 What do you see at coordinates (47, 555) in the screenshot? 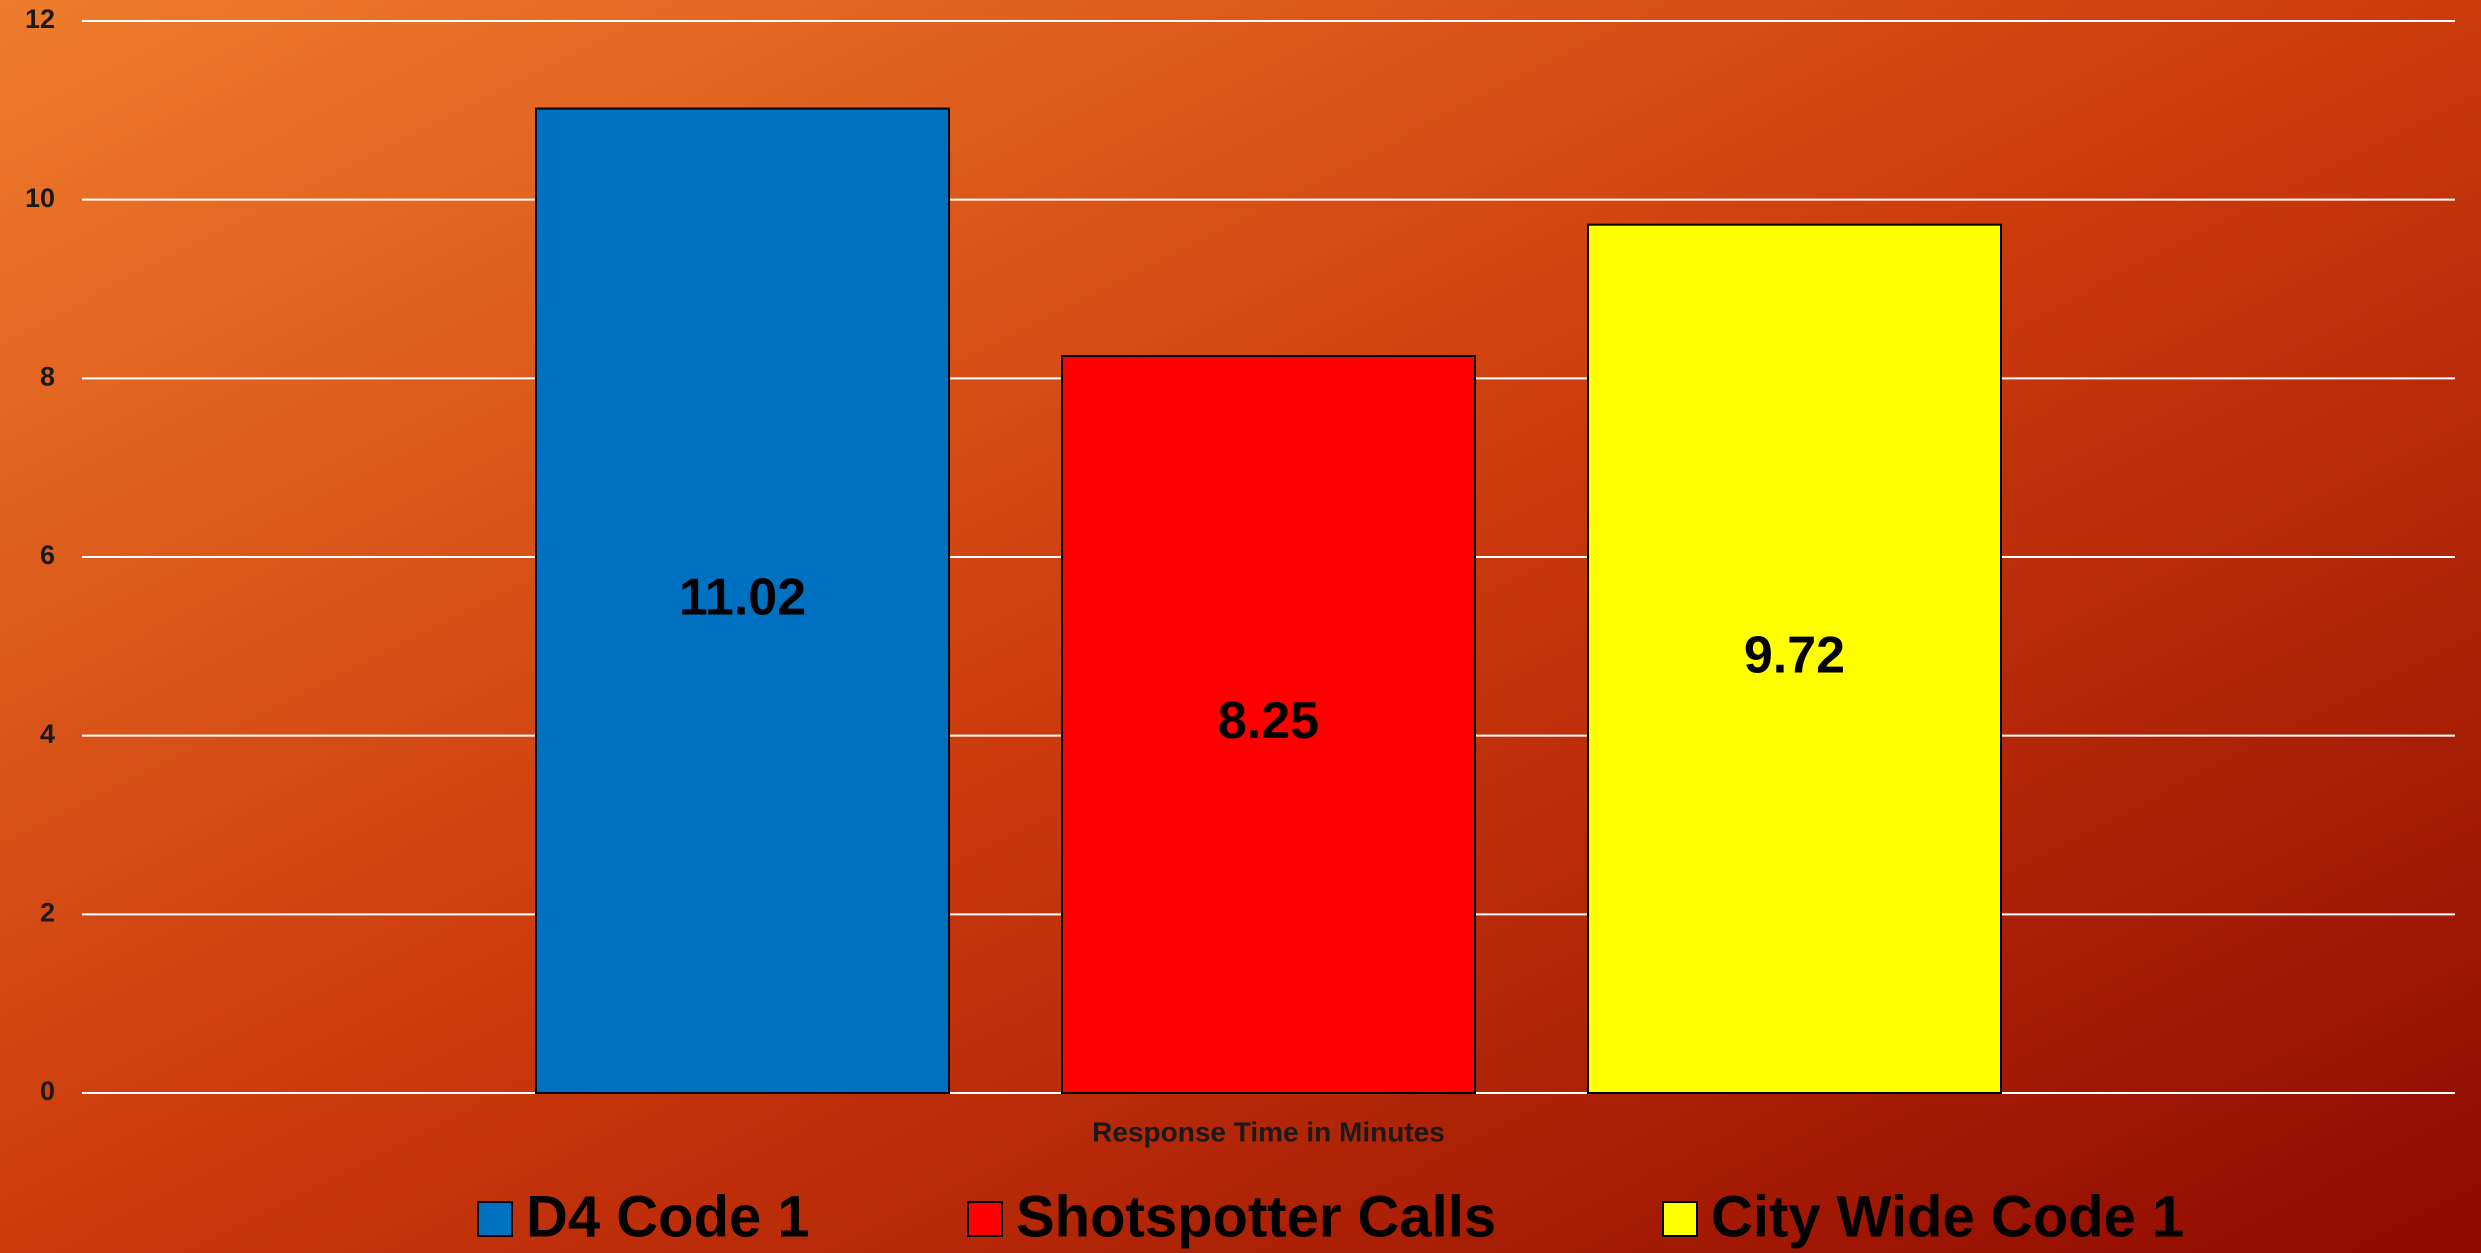
I see `y-tick-label: 6` at bounding box center [47, 555].